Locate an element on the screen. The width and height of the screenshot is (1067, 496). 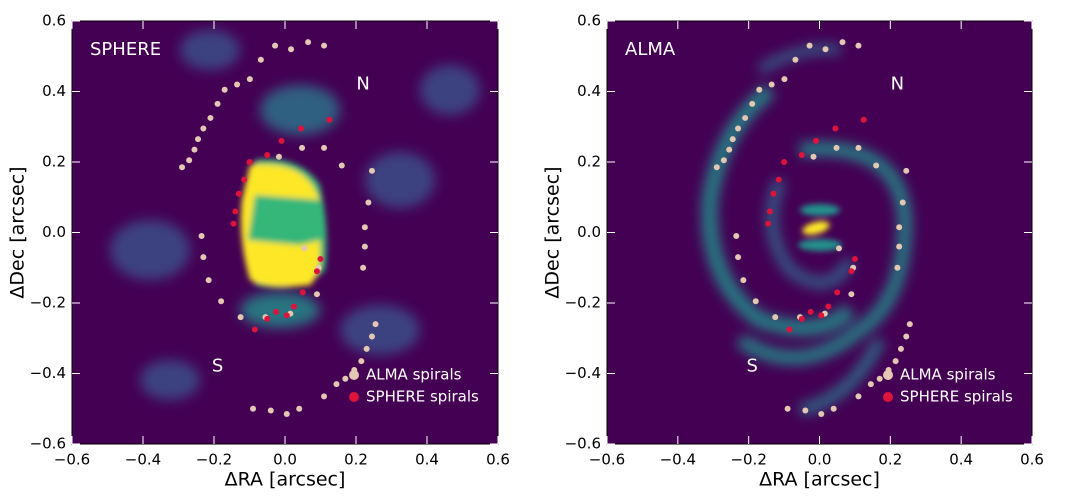
y-axis-label: ΔDec [arcsec] is located at coordinates (553, 232).